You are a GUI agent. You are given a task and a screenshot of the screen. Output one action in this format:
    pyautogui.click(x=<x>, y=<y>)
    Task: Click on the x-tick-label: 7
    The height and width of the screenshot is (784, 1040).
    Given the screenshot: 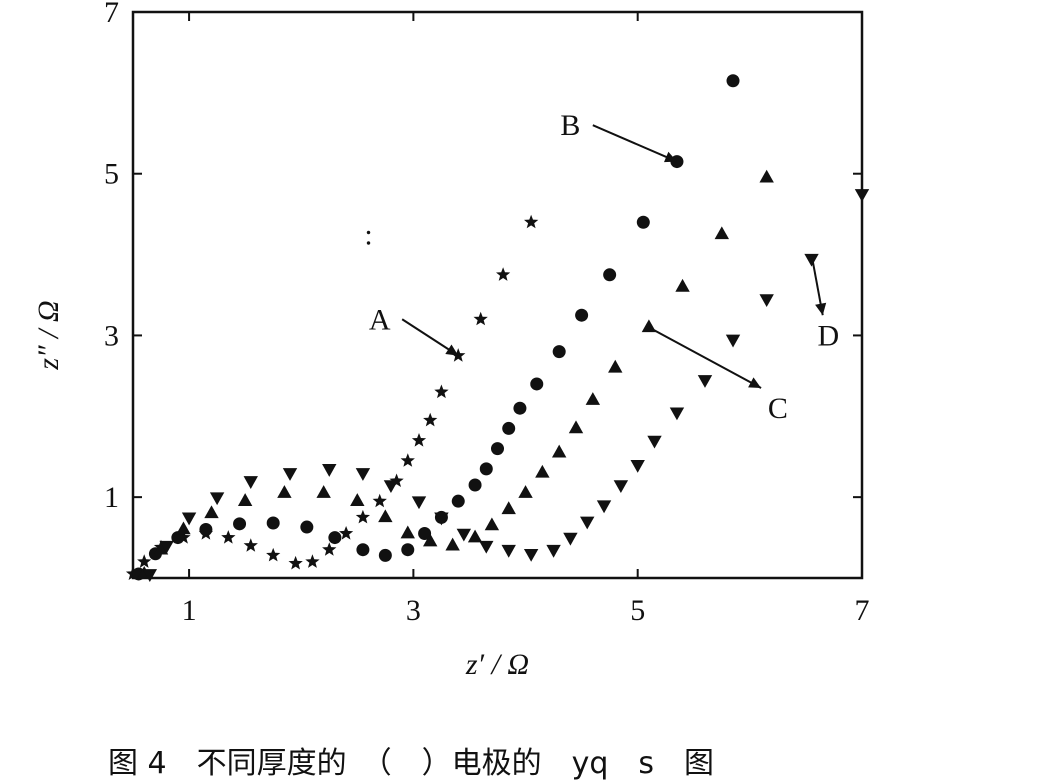 What is the action you would take?
    pyautogui.click(x=862, y=610)
    